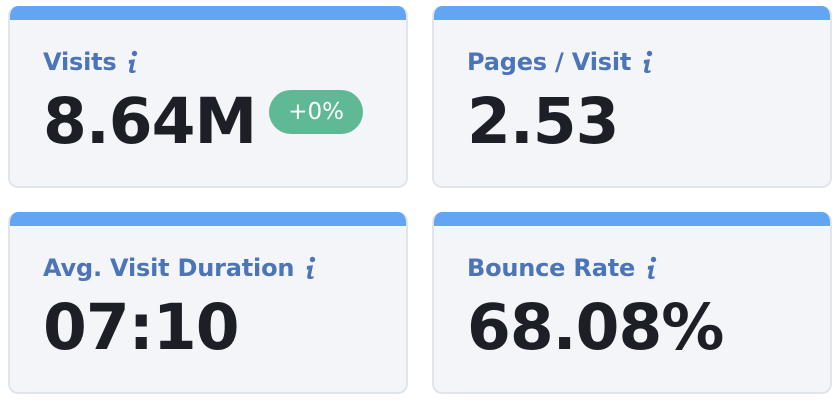  I want to click on metric-label: Visits, so click(80, 62).